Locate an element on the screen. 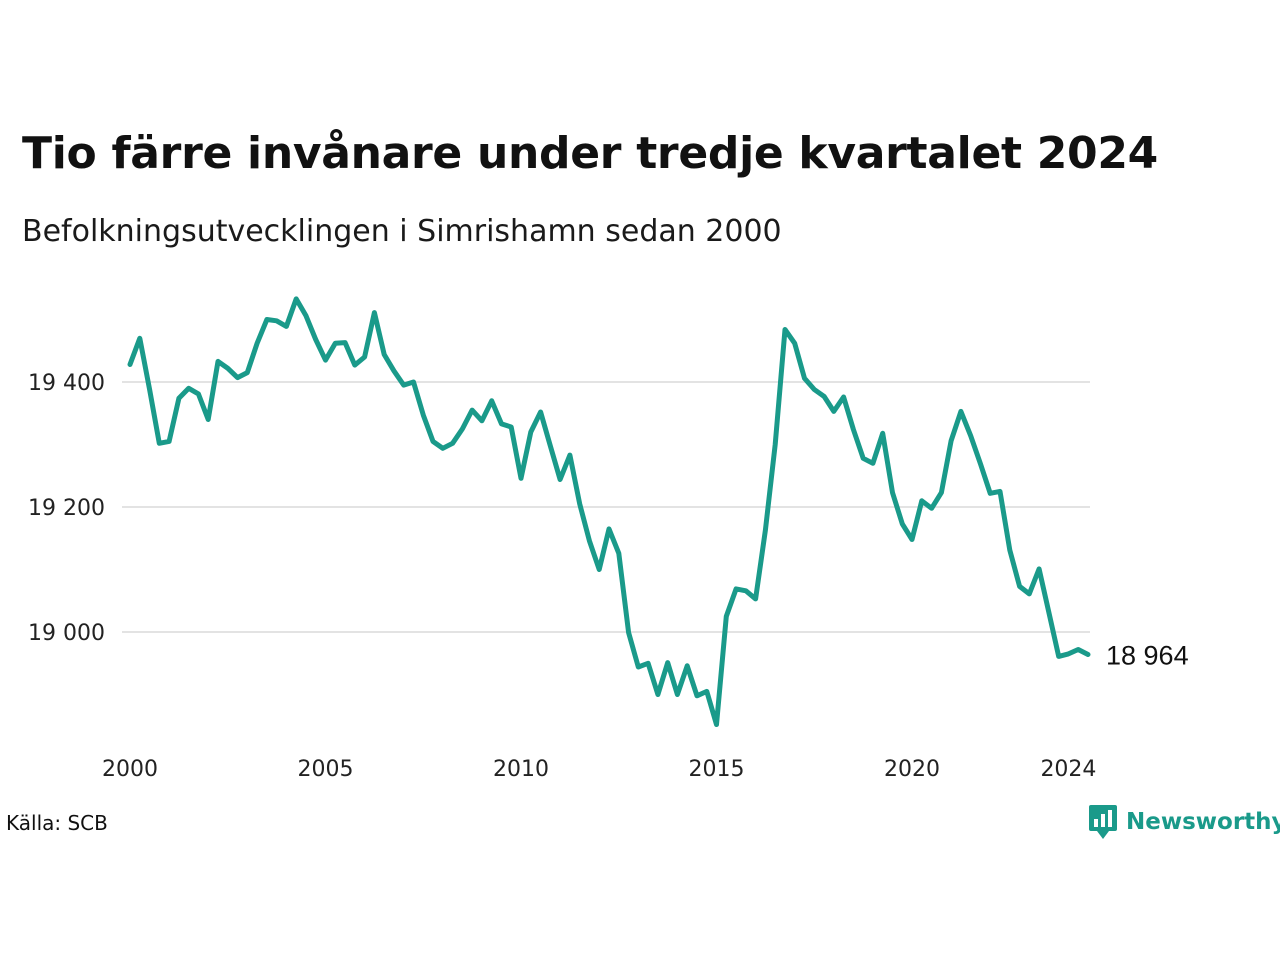 This screenshot has height=960, width=1280. y-axis-ticks: 19 000 19 200 19 400 is located at coordinates (66, 508).